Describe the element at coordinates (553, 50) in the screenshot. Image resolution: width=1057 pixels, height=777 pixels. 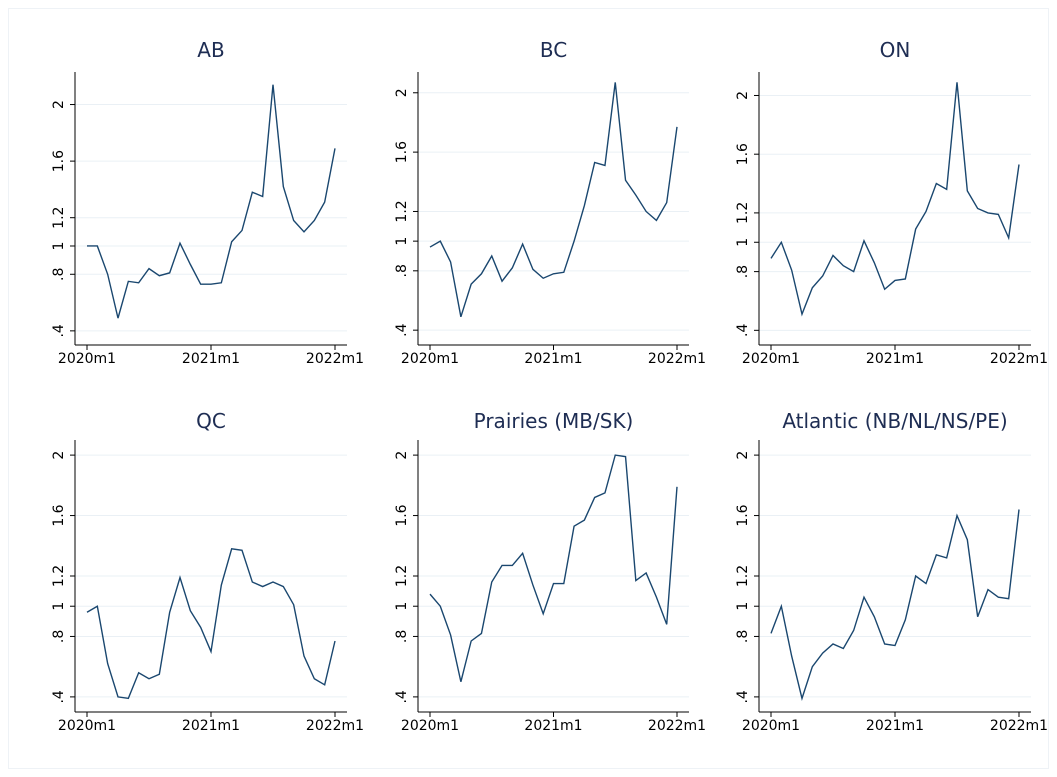
I see `panel-title: BC` at that location.